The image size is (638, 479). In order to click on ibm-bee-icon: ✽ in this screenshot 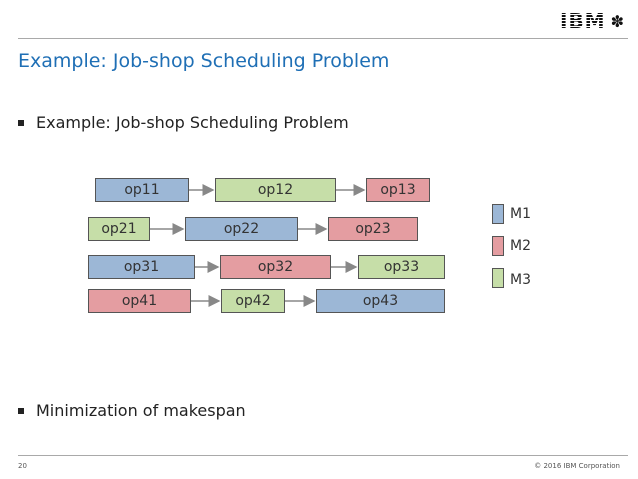, I will do `click(617, 21)`.